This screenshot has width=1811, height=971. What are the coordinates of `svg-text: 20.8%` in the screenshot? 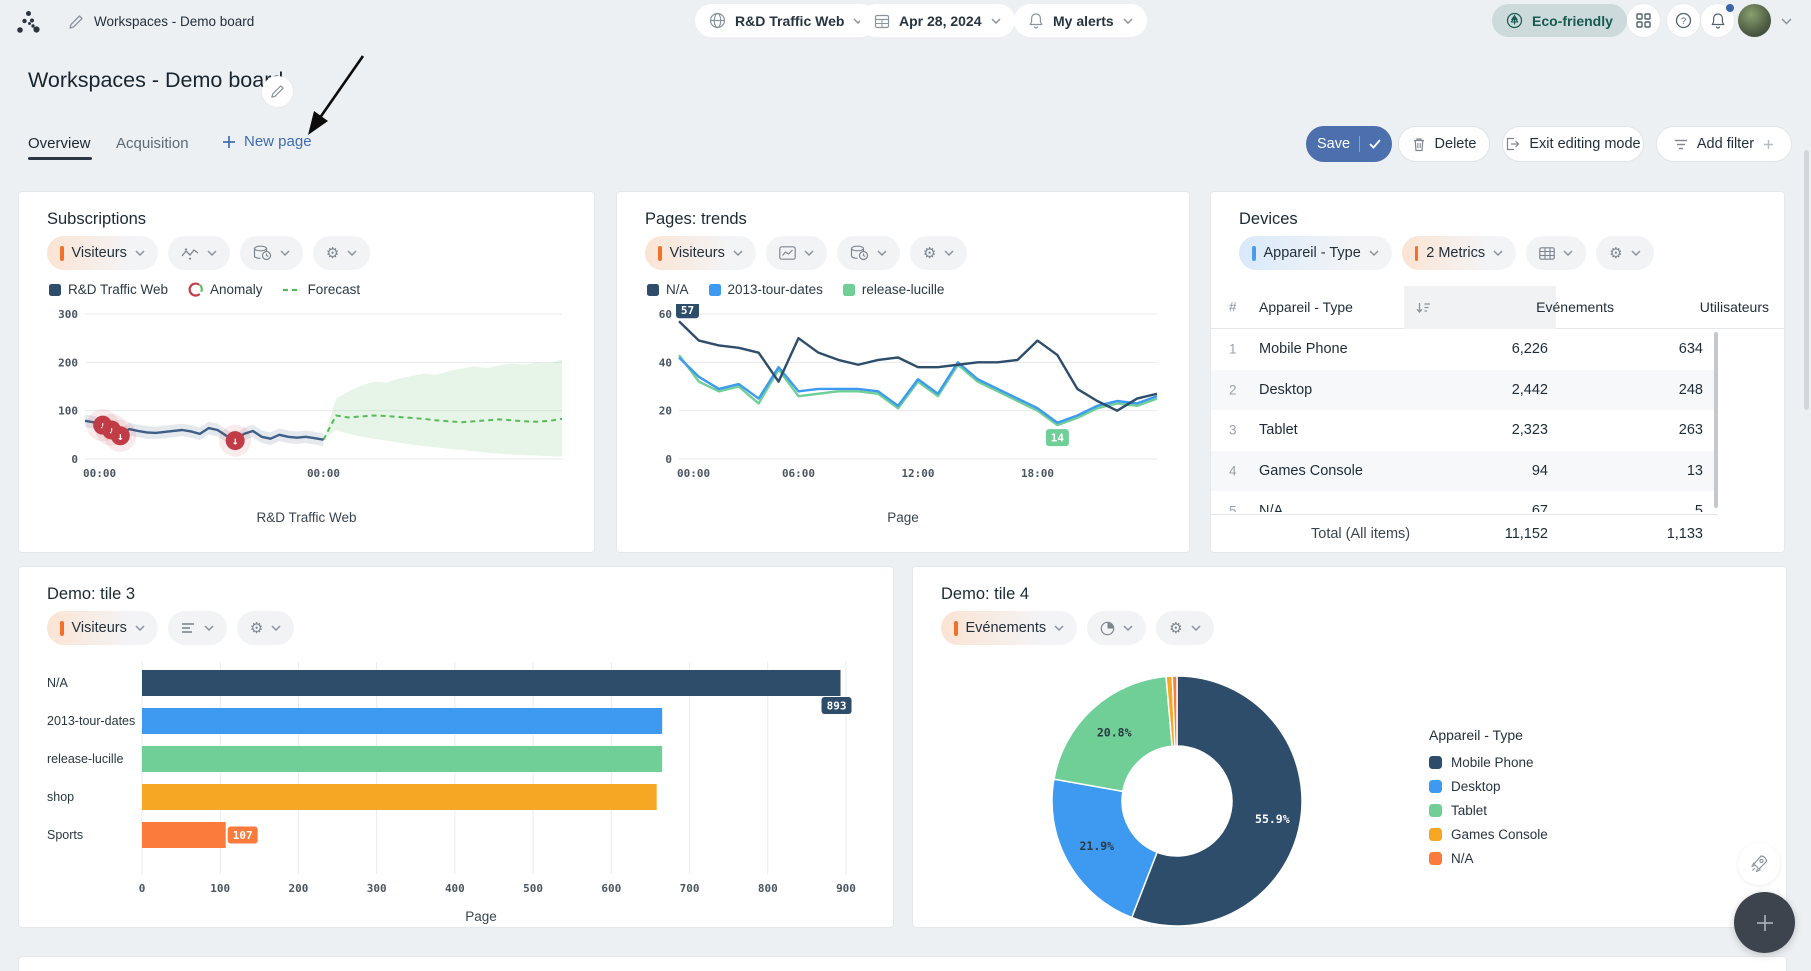 It's located at (1114, 732).